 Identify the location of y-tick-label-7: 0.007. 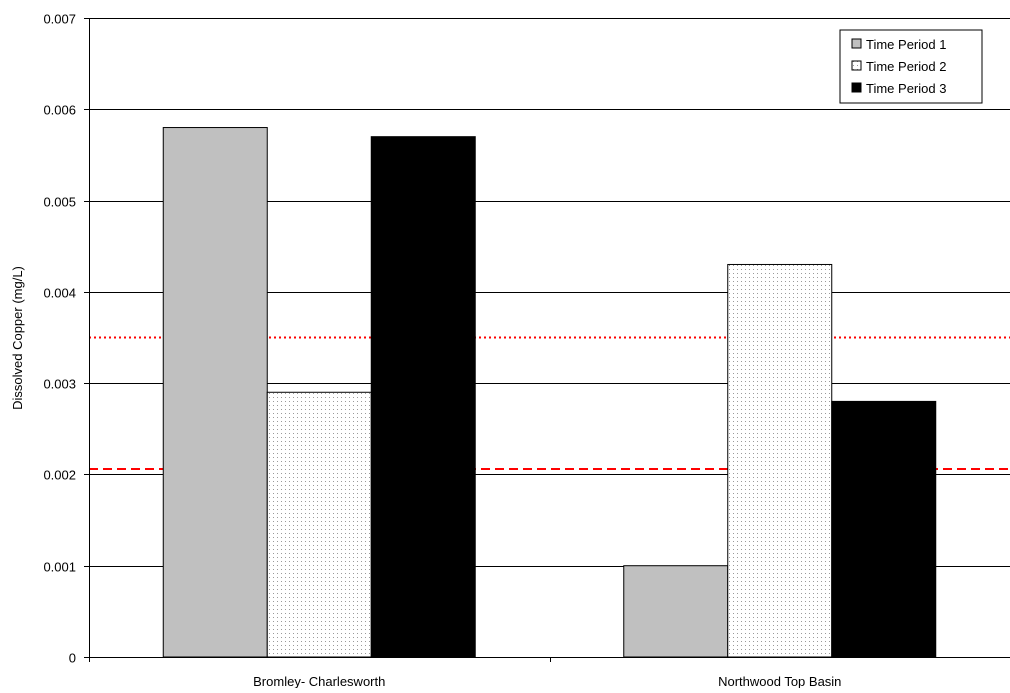
(59, 19).